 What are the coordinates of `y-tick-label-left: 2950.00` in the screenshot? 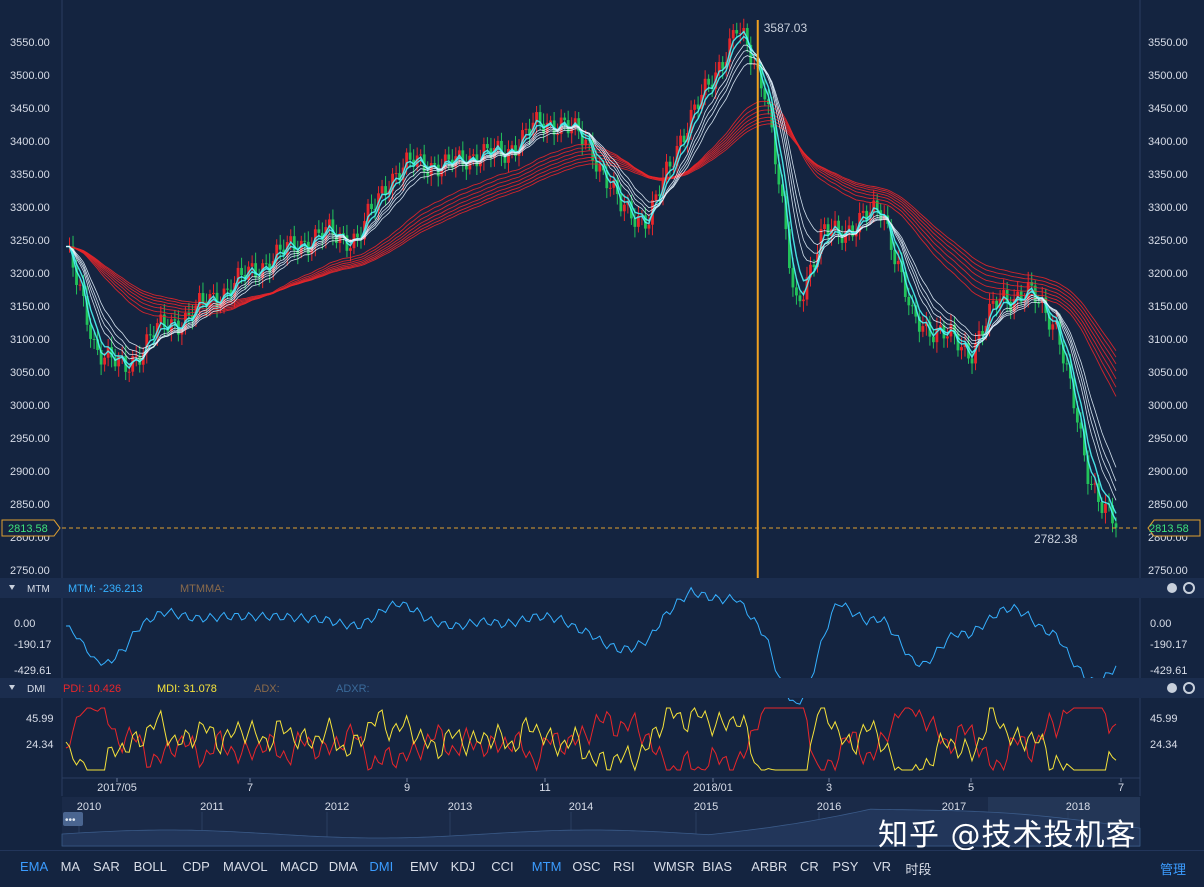 It's located at (30, 439).